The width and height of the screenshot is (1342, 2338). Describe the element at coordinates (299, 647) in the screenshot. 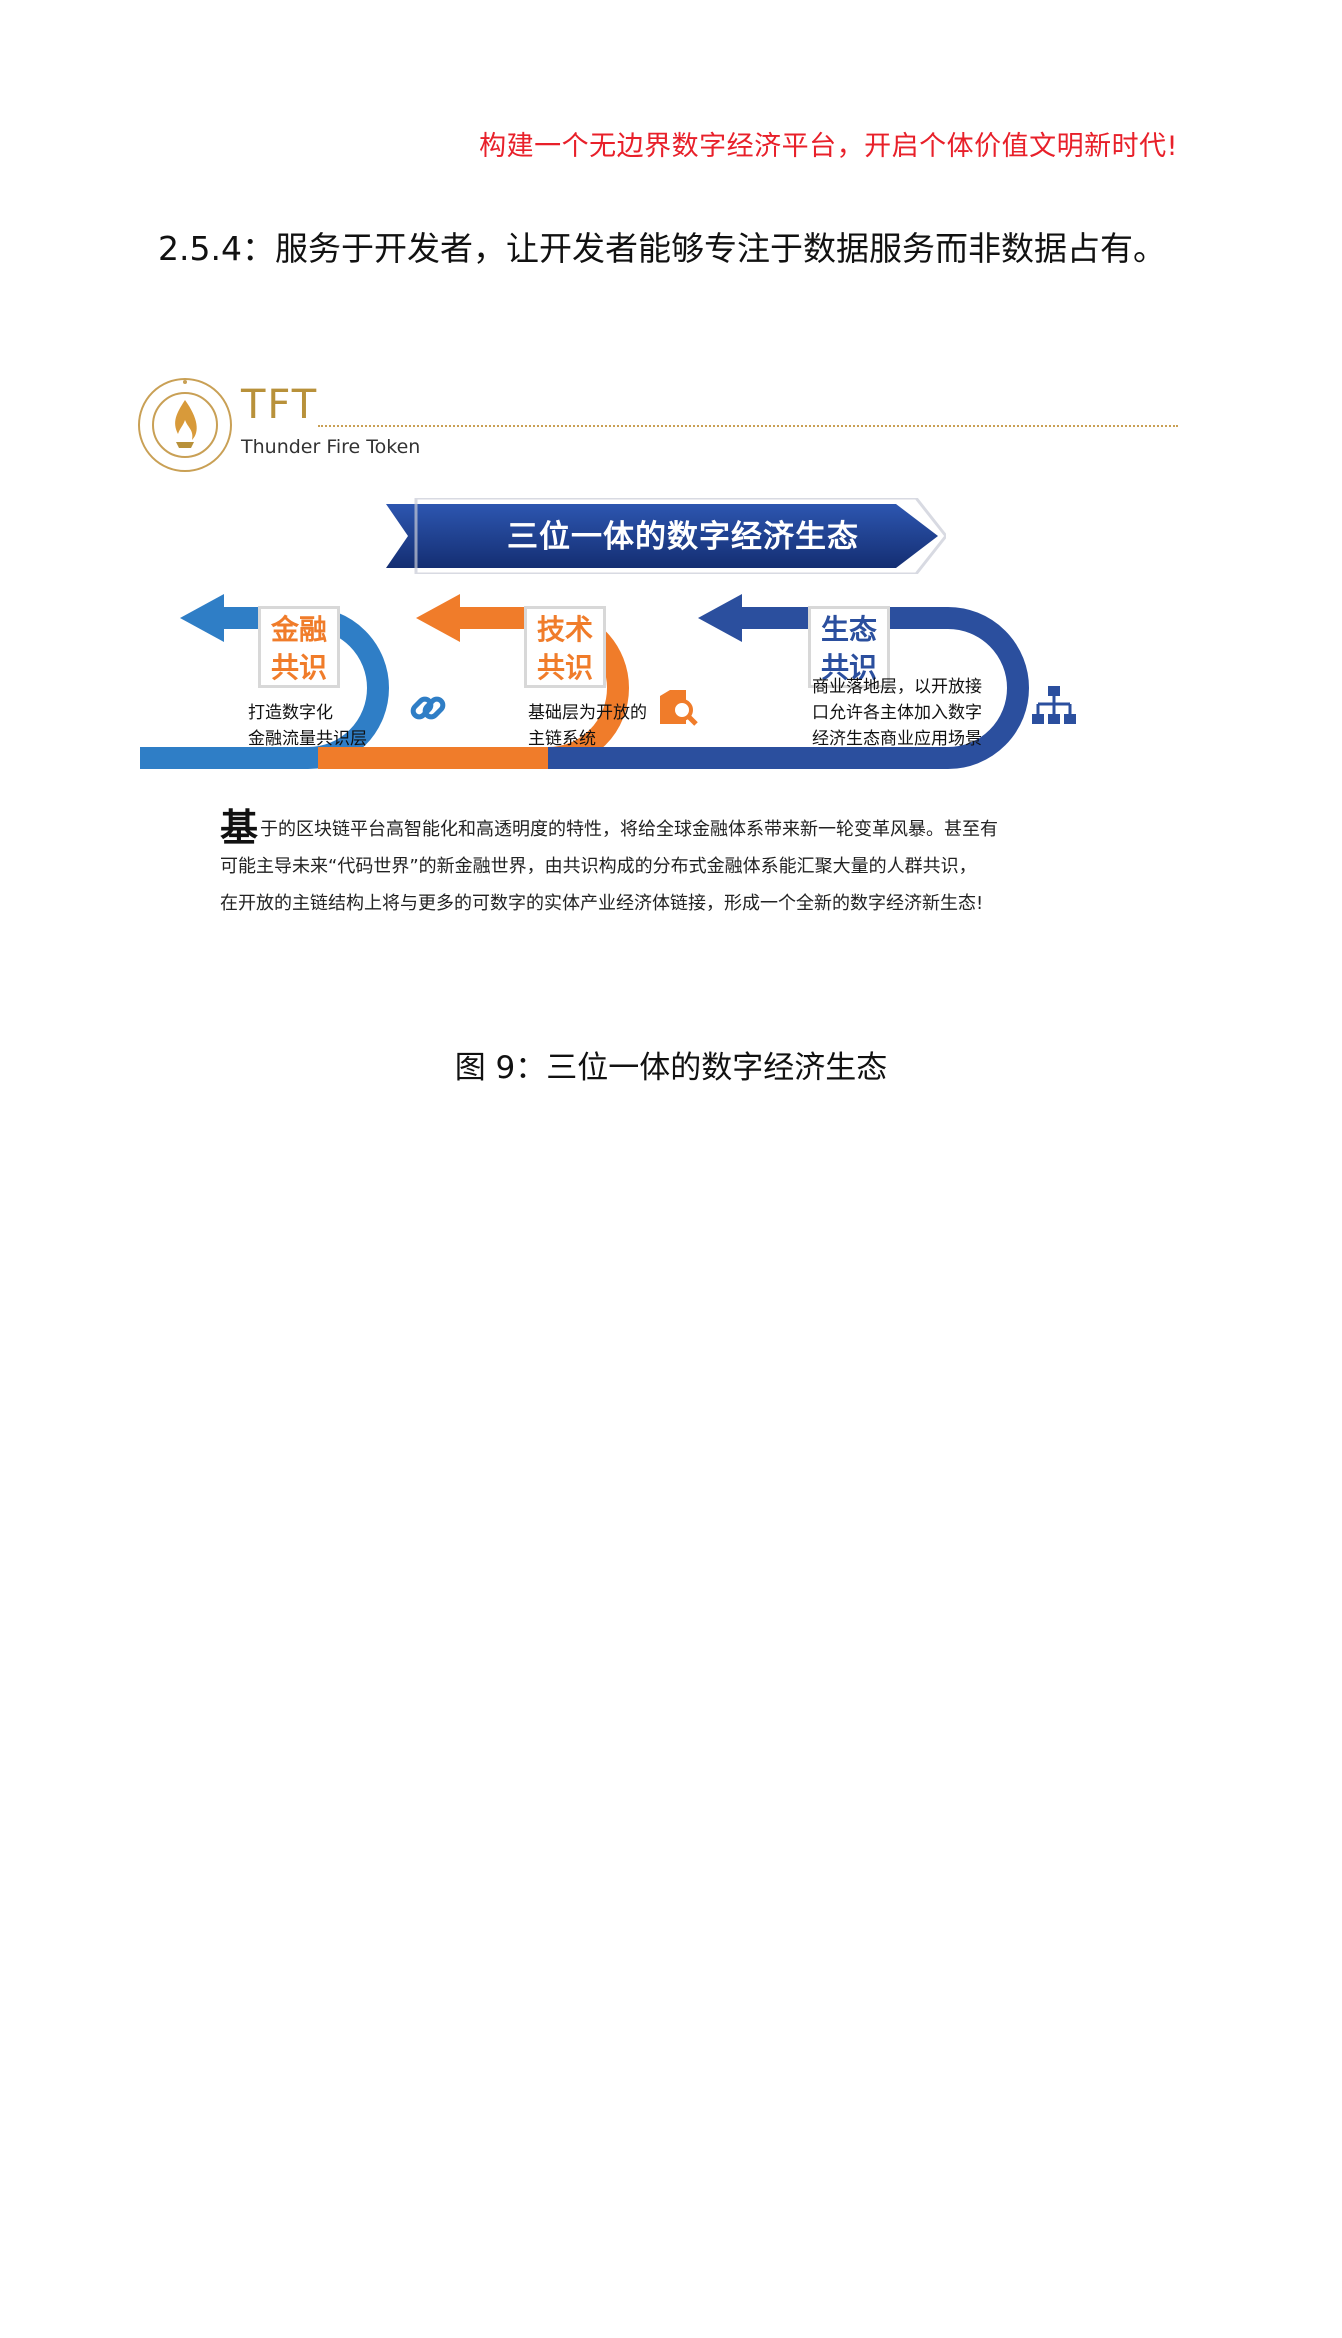

I see `finance-consensus-box: 金融 共识` at that location.